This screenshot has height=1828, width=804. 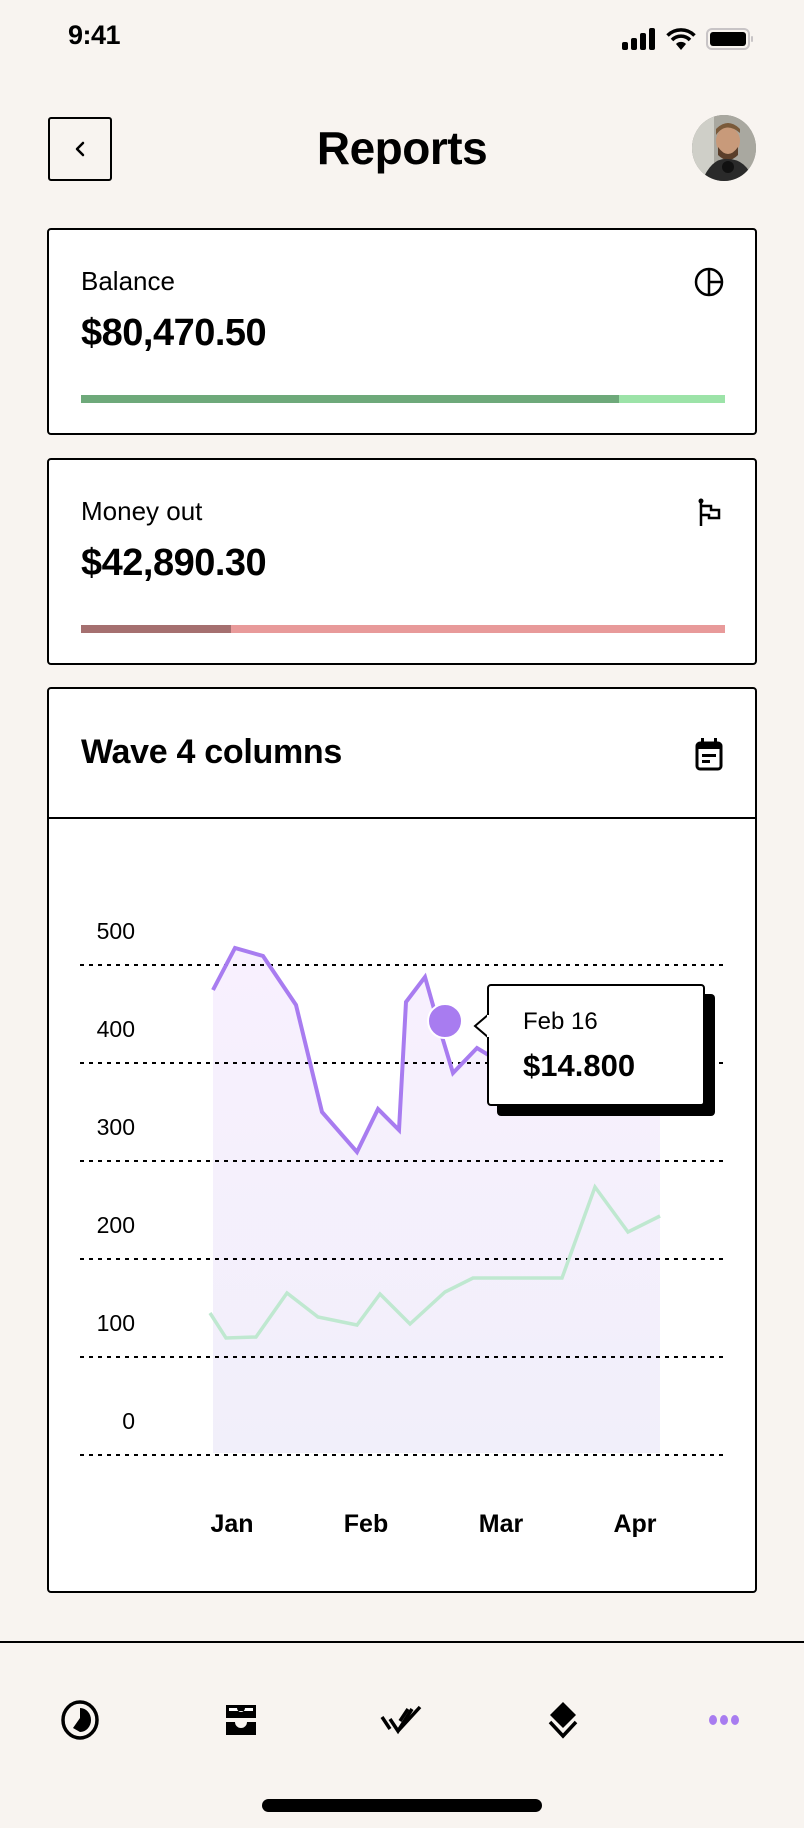 What do you see at coordinates (116, 1176) in the screenshot?
I see `y-axis-labels: 500 400 300 200 100 0` at bounding box center [116, 1176].